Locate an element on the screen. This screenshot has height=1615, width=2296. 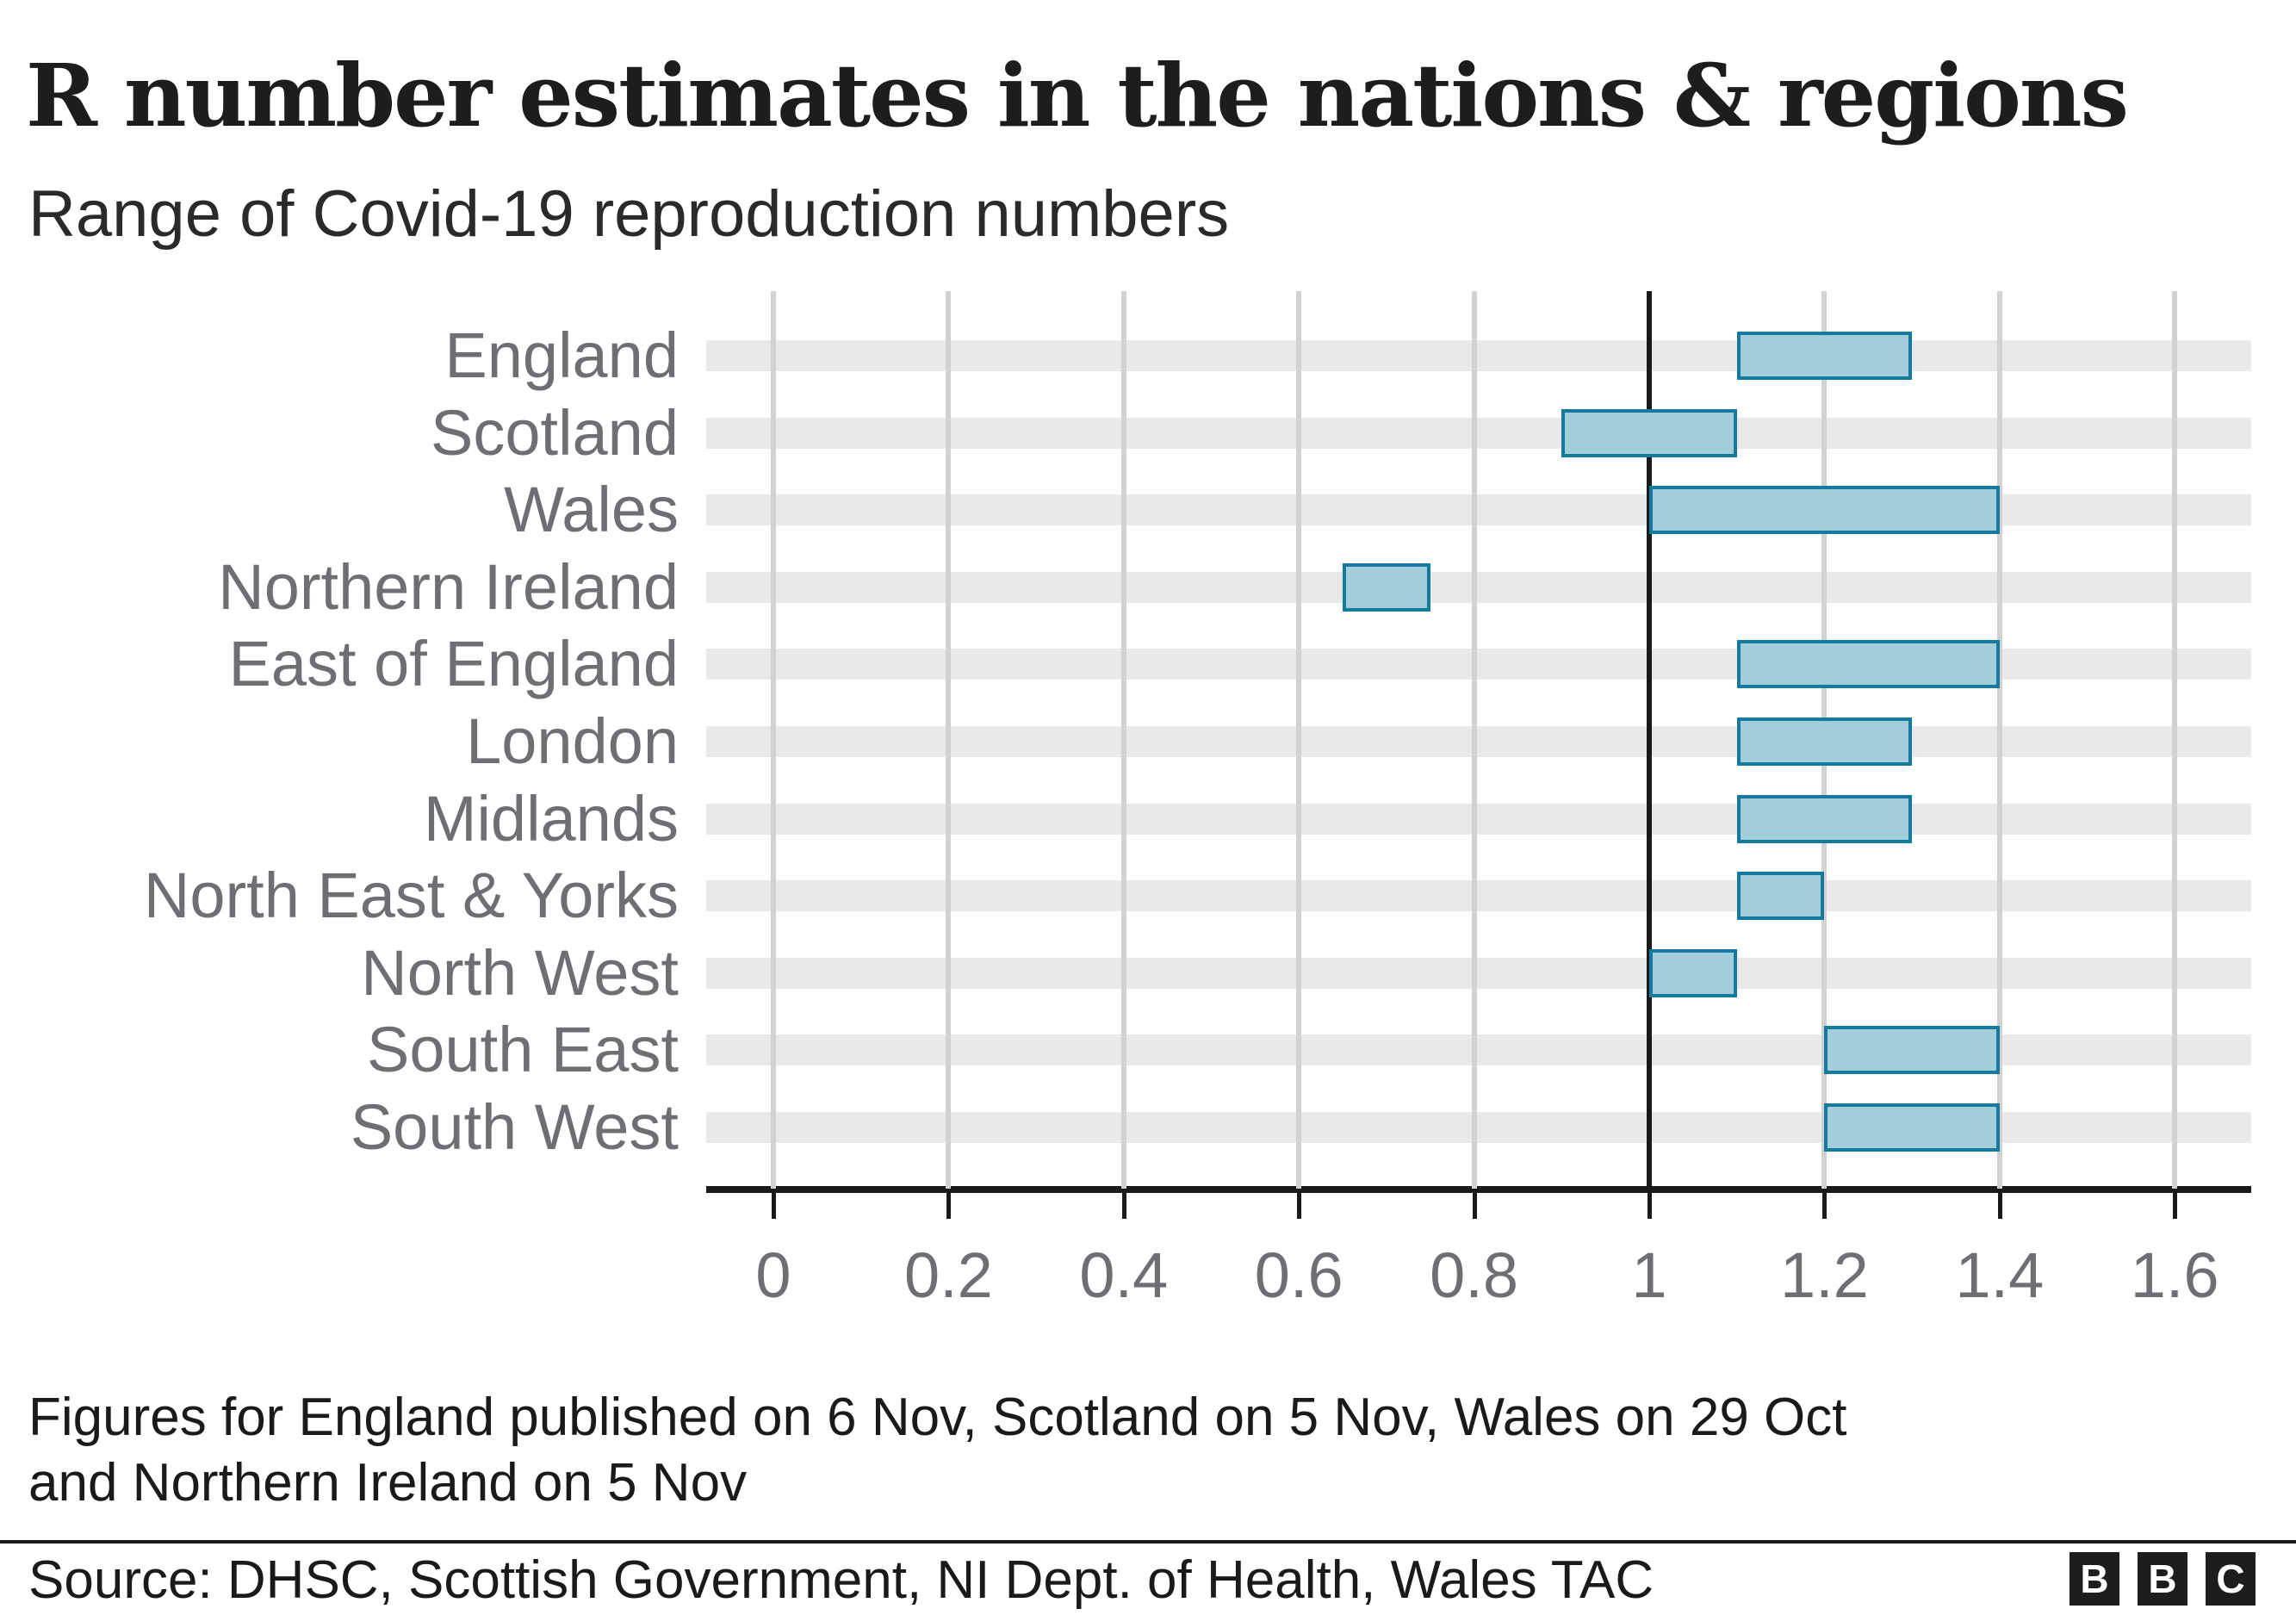
x-axis-tick-label: 1.2 is located at coordinates (1824, 1275).